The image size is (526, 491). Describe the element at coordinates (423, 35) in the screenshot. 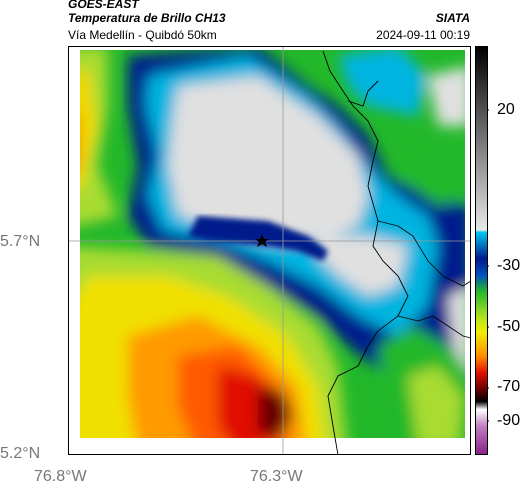

I see `timestamp: 2024-09-11 00:19` at that location.